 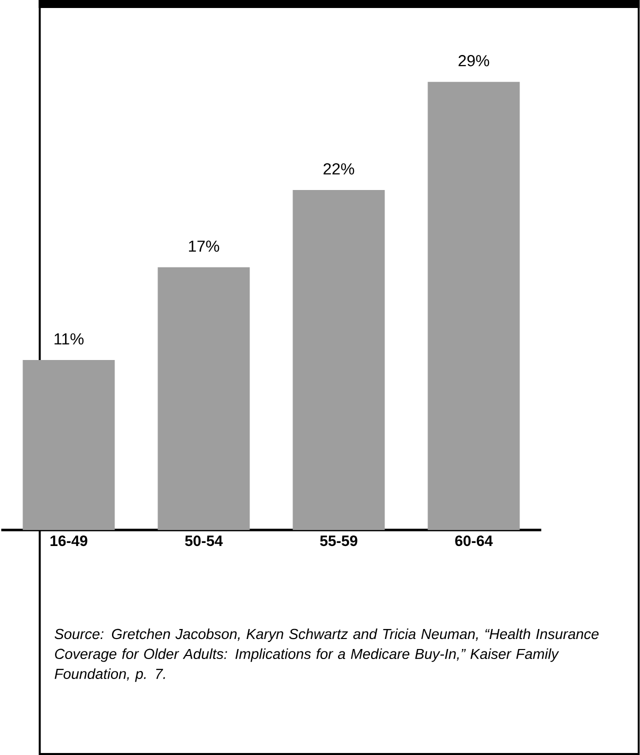 What do you see at coordinates (474, 60) in the screenshot?
I see `data-label: 29%` at bounding box center [474, 60].